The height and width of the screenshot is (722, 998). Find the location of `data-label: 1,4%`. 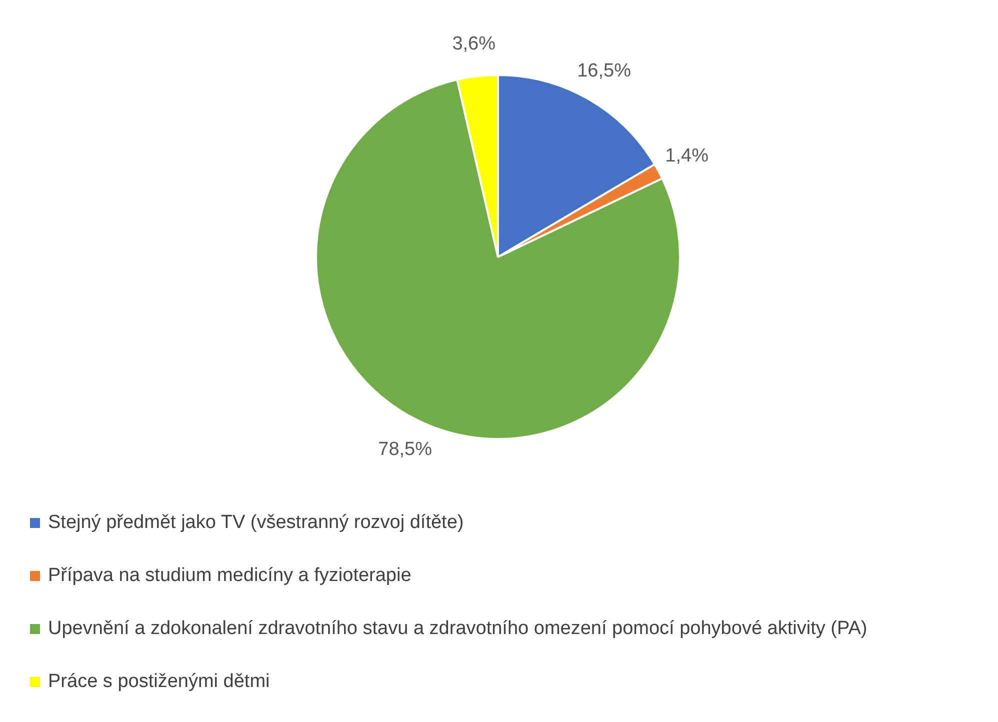

data-label: 1,4% is located at coordinates (687, 156).